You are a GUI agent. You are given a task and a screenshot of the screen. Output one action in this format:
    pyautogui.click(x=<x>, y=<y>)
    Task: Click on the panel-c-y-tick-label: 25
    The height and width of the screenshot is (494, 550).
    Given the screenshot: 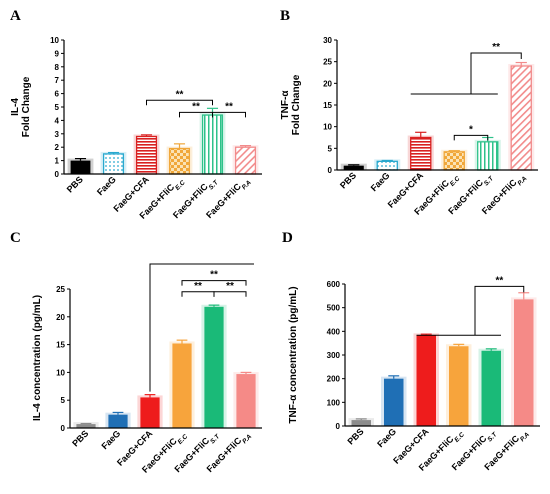 What is the action you would take?
    pyautogui.click(x=60, y=289)
    